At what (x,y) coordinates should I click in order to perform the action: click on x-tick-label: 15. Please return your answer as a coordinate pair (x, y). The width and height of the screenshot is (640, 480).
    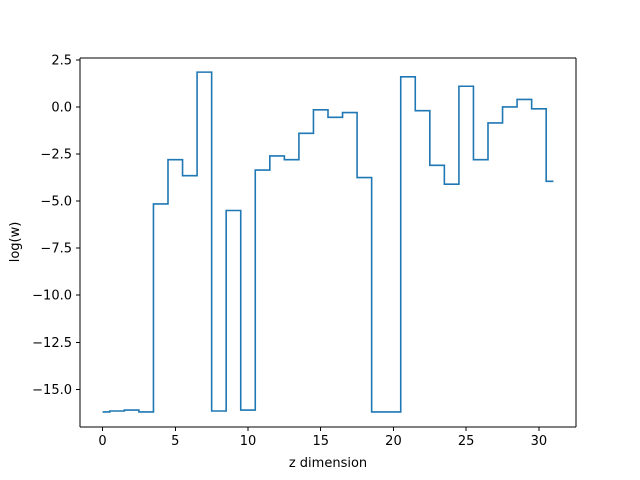
    Looking at the image, I should click on (320, 441).